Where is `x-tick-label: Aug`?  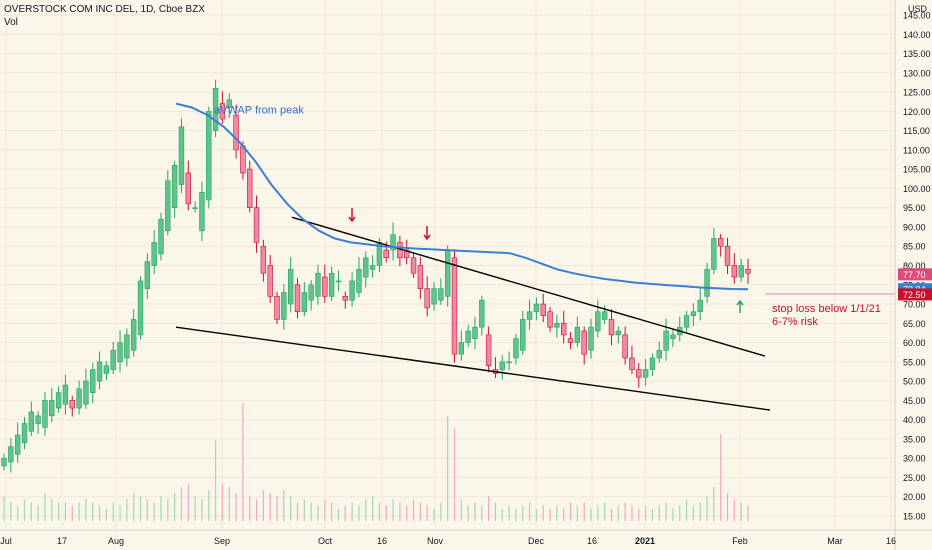
x-tick-label: Aug is located at coordinates (116, 541).